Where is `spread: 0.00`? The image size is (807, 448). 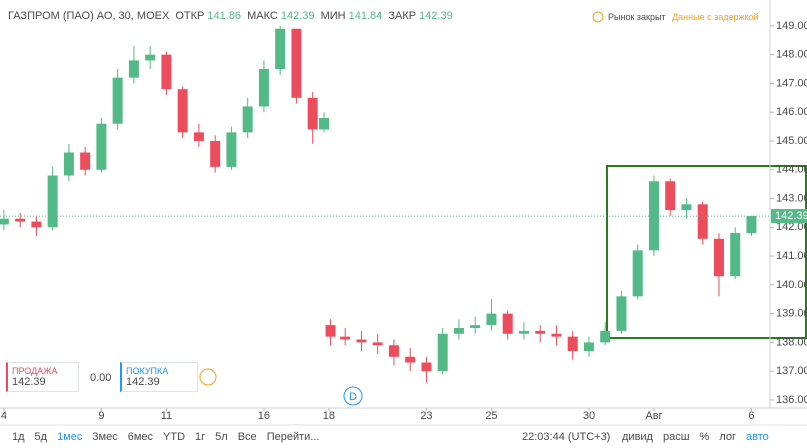 spread: 0.00 is located at coordinates (101, 378).